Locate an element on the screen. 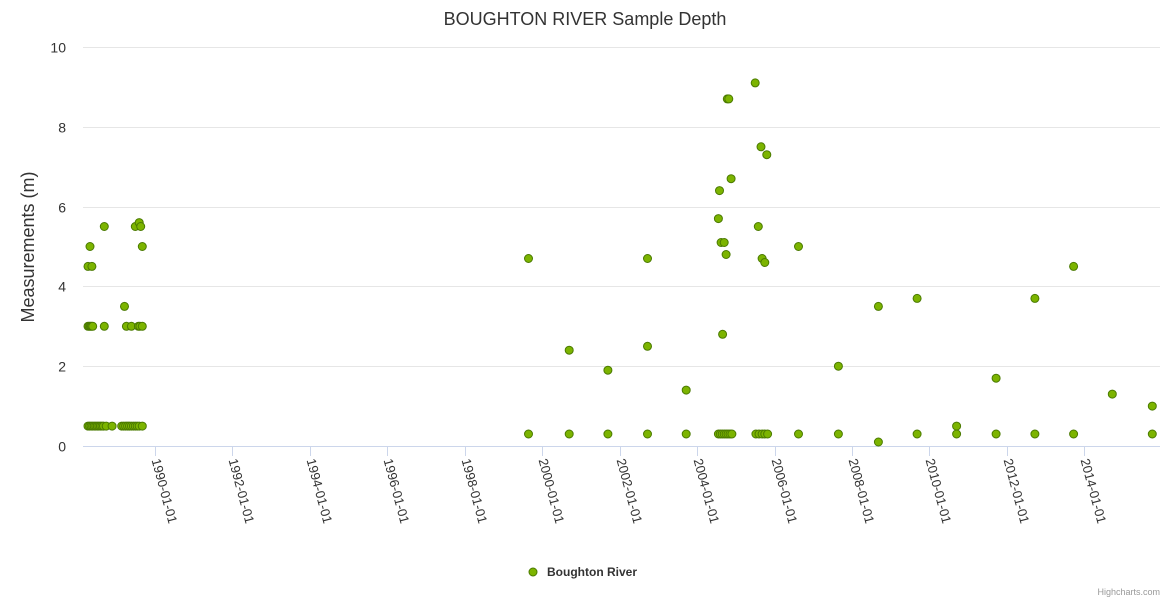 Image resolution: width=1170 pixels, height=605 pixels. y-axis-title: Measurements (m) is located at coordinates (28, 246).